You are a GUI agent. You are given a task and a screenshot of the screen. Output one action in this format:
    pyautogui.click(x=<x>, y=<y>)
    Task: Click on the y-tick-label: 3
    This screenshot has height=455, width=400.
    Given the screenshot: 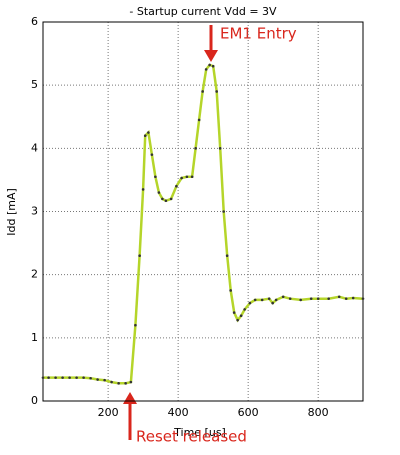 What is the action you would take?
    pyautogui.click(x=34, y=211)
    